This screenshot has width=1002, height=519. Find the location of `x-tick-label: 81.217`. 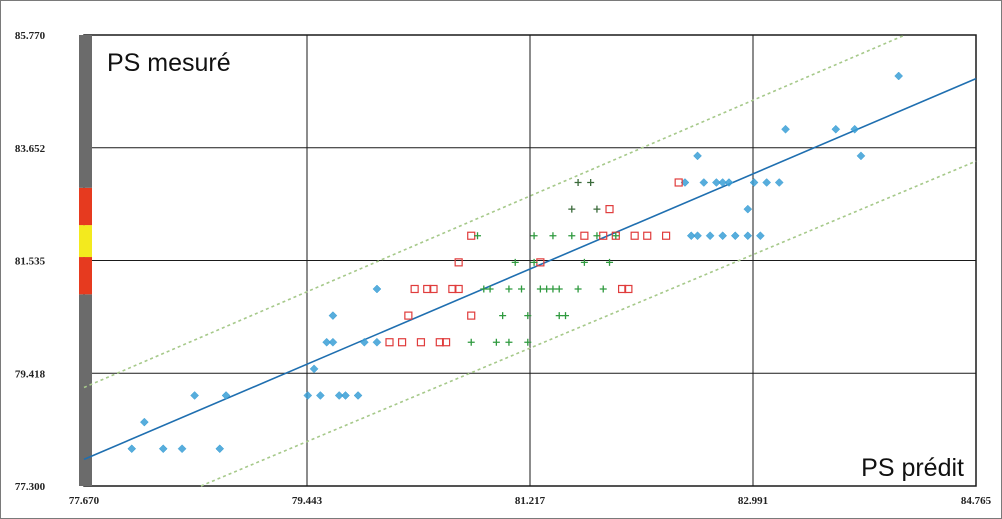

x-tick-label: 81.217 is located at coordinates (530, 501).